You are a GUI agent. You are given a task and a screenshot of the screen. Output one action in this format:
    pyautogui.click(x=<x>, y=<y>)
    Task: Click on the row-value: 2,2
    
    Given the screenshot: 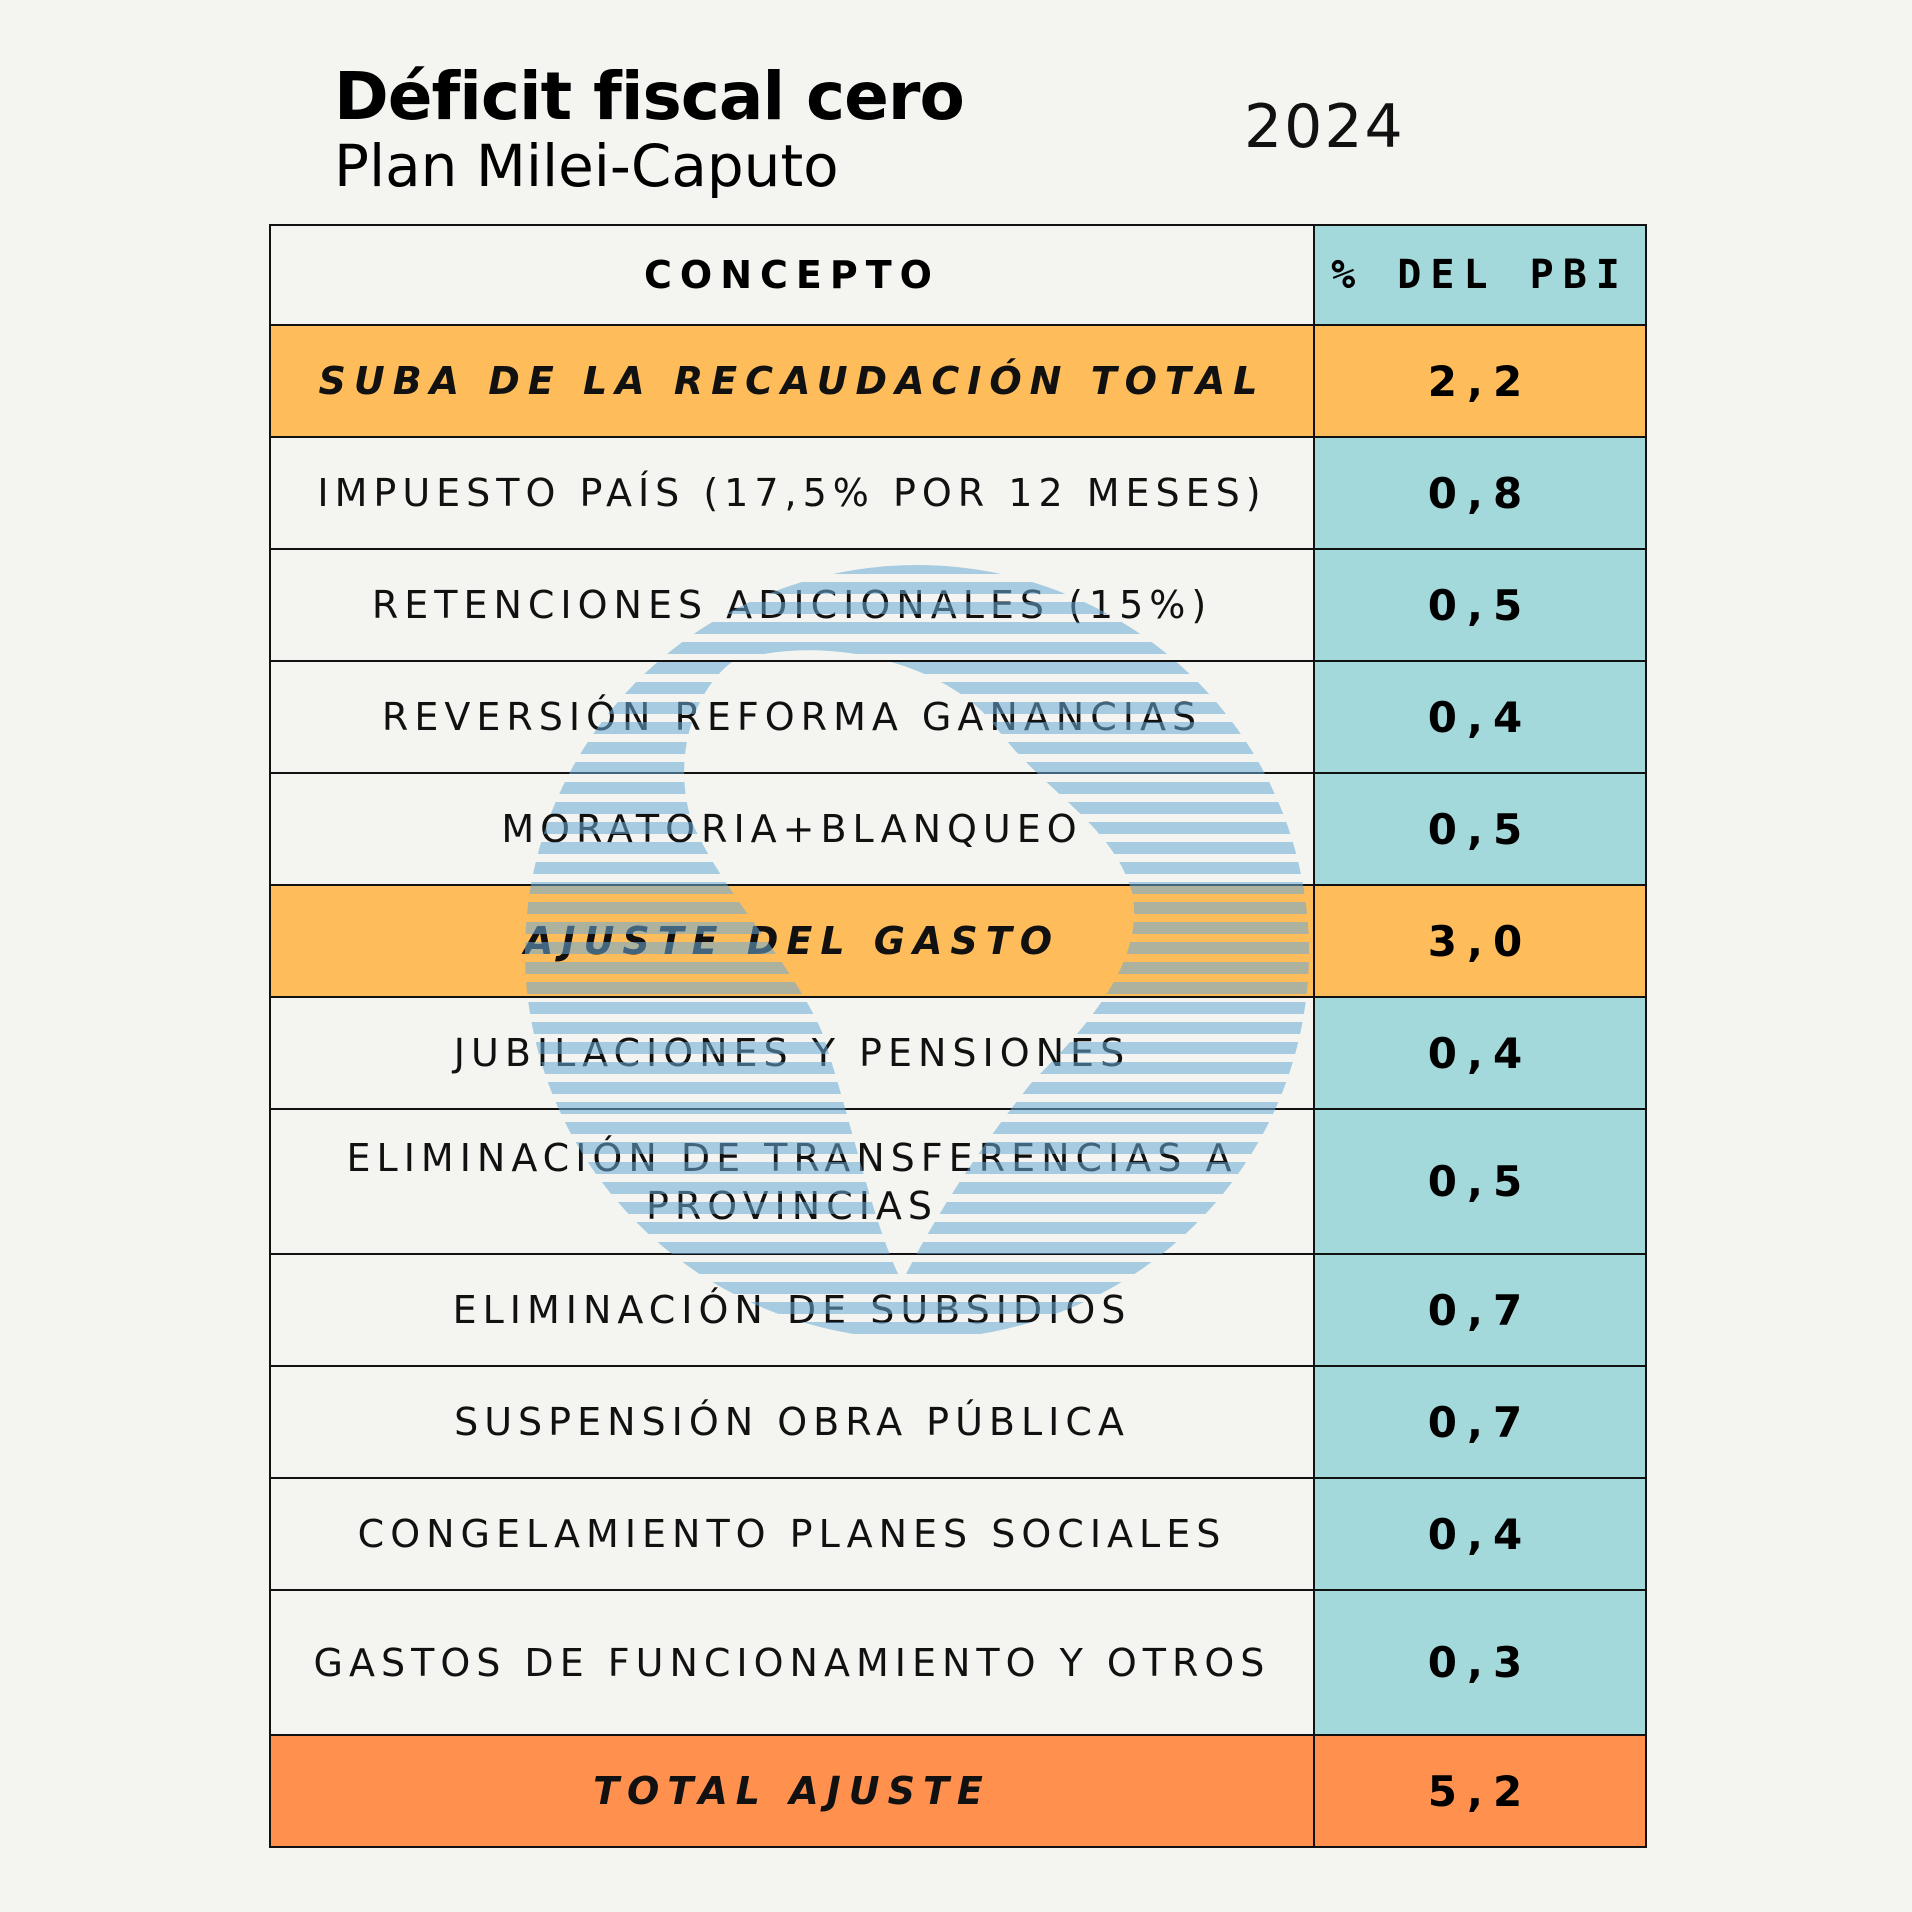 What is the action you would take?
    pyautogui.click(x=1480, y=381)
    